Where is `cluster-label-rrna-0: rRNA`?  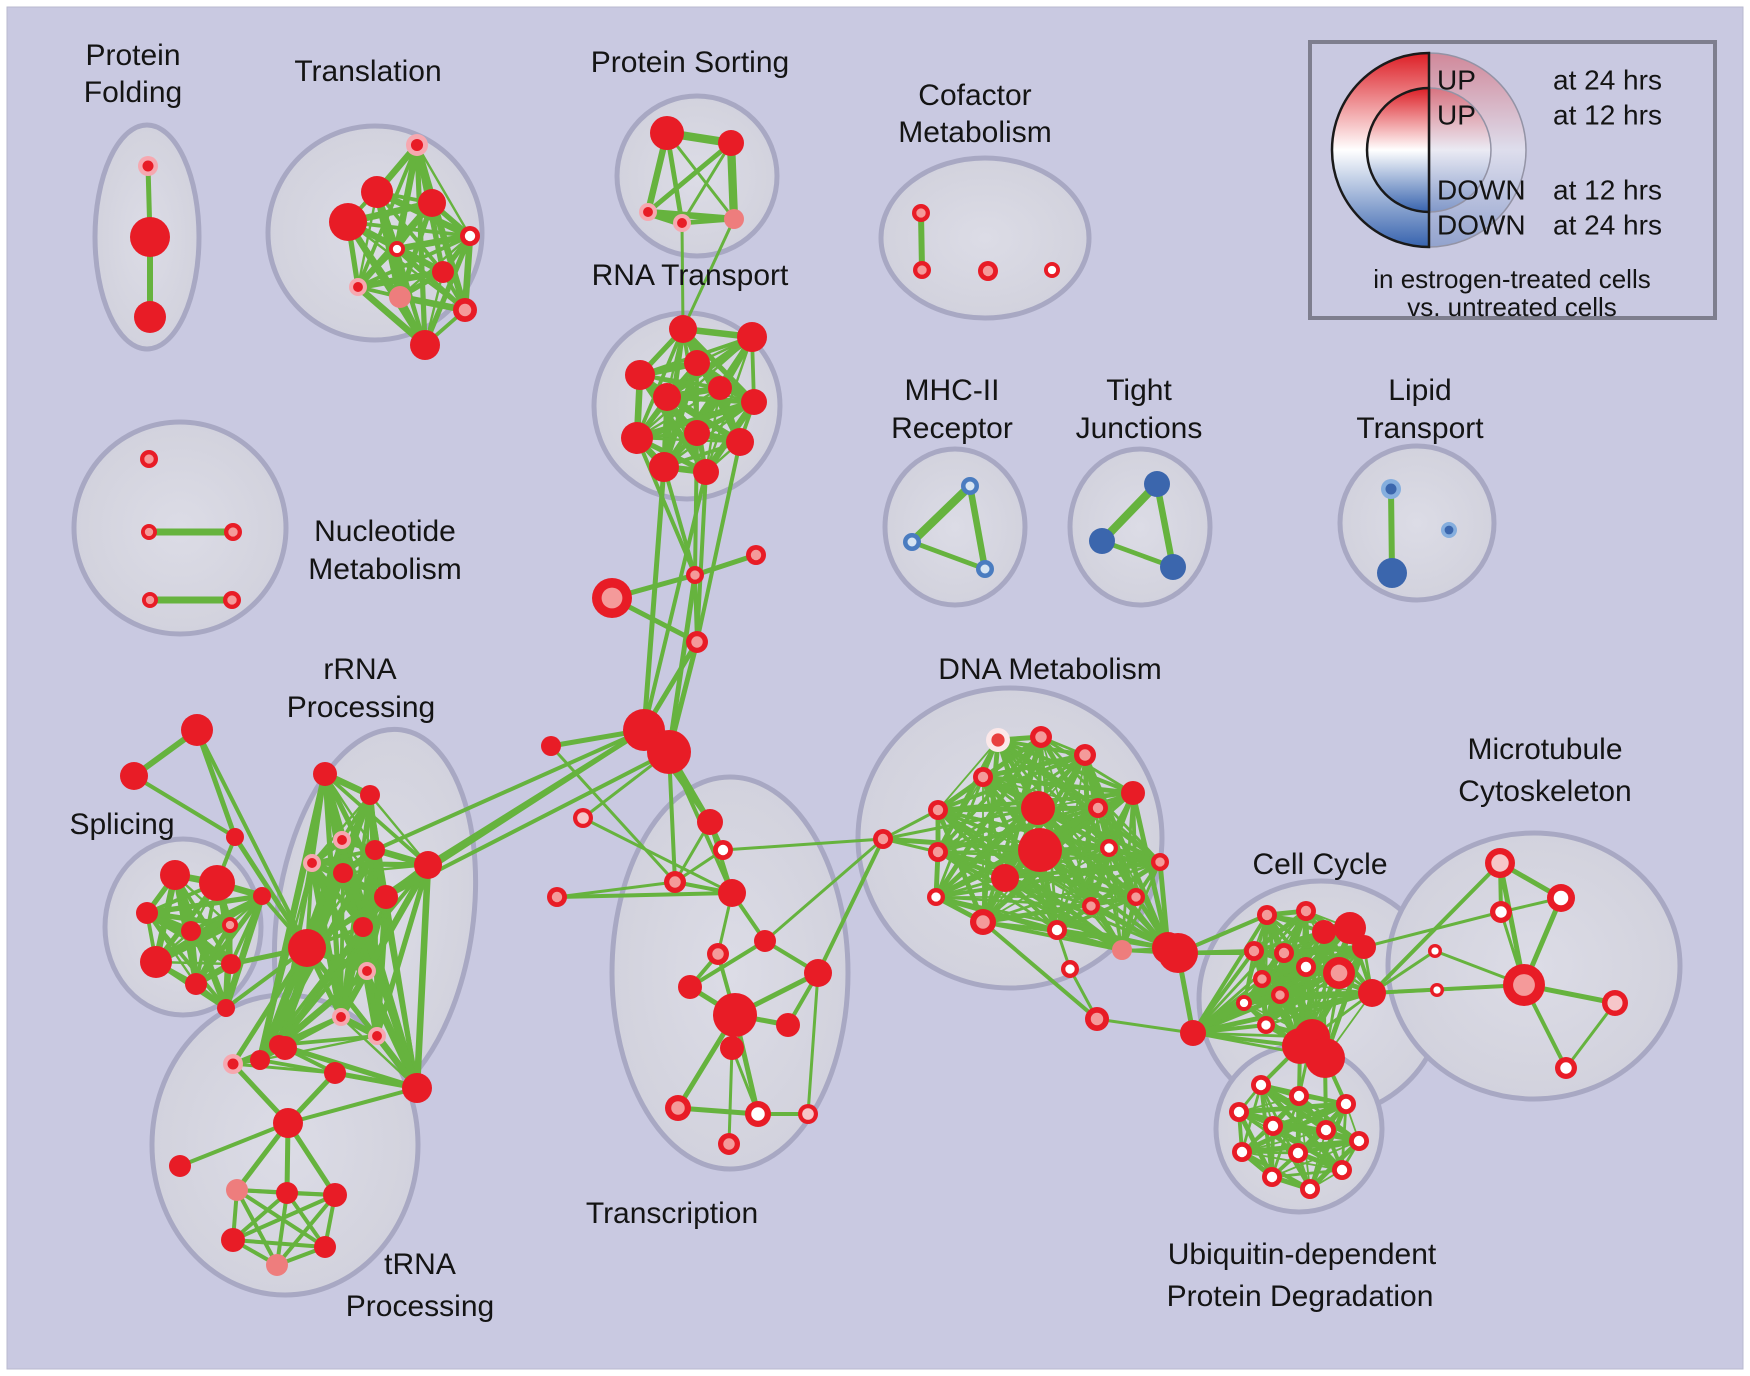 cluster-label-rrna-0: rRNA is located at coordinates (359, 669).